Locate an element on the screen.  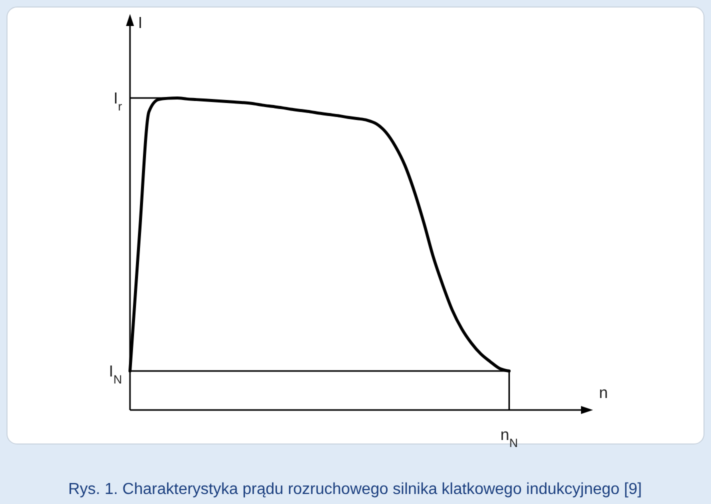
x-axis-title: n is located at coordinates (603, 393).